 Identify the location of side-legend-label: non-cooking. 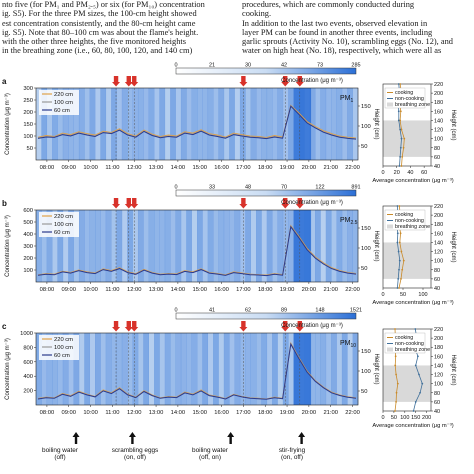
(409, 99).